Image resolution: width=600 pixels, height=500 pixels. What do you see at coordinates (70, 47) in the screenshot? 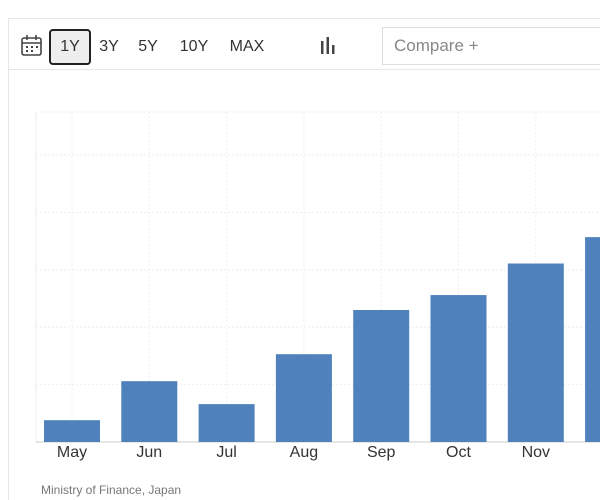
I see `range-button: 1Y` at bounding box center [70, 47].